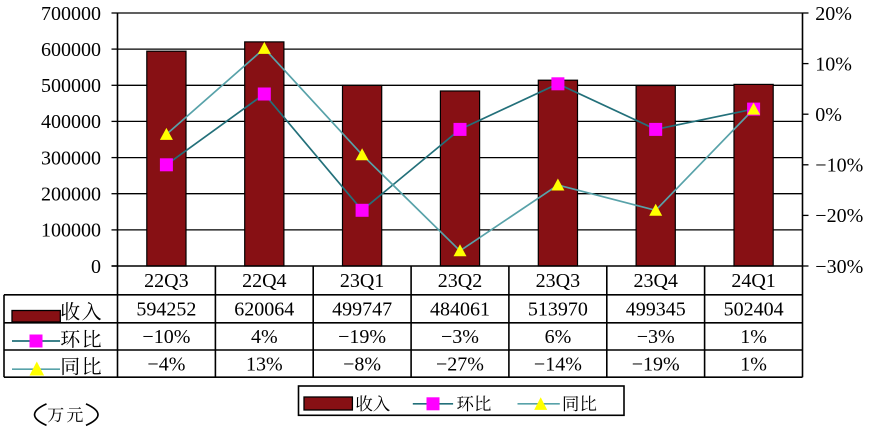 This screenshot has width=869, height=446. What do you see at coordinates (264, 310) in the screenshot?
I see `svg-text: 620064` at bounding box center [264, 310].